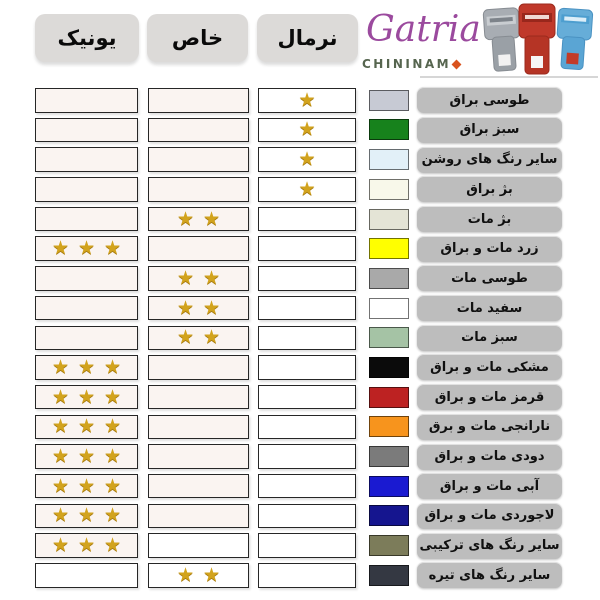 The height and width of the screenshot is (600, 600). Describe the element at coordinates (298, 308) in the screenshot. I see `table-row: ★★ سفید مات` at that location.